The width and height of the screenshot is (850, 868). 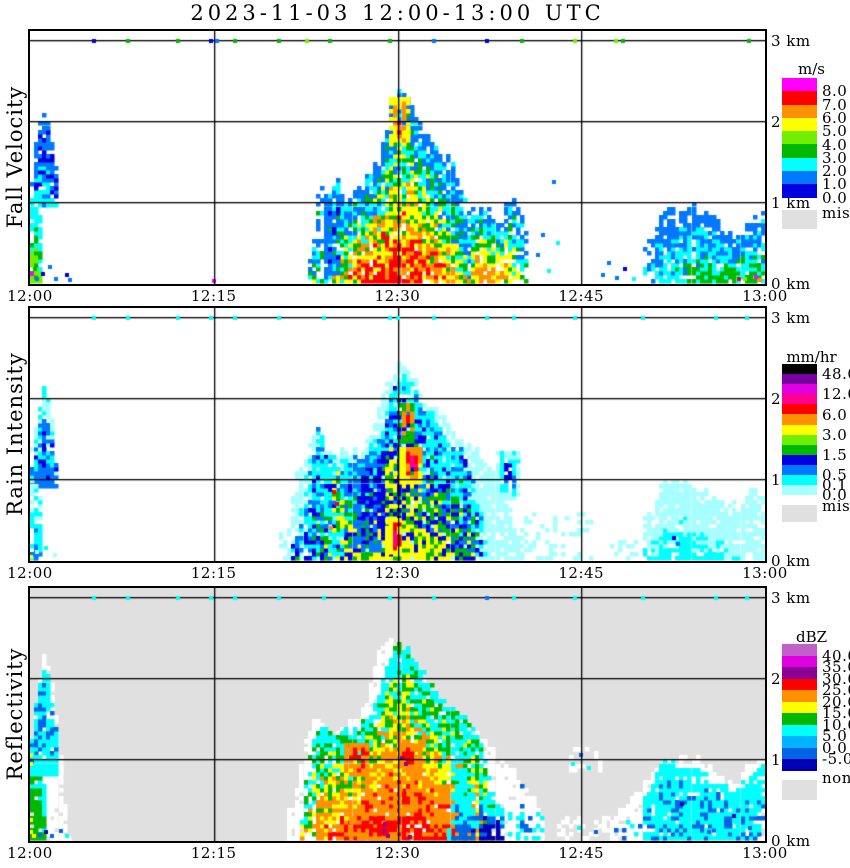 What do you see at coordinates (836, 690) in the screenshot?
I see `colorbar-tick-label: 25.0` at bounding box center [836, 690].